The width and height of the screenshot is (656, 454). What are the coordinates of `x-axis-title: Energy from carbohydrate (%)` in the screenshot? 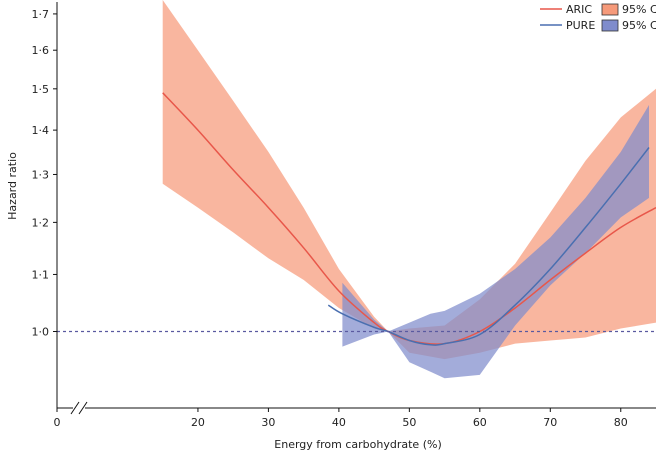 It's located at (357, 444).